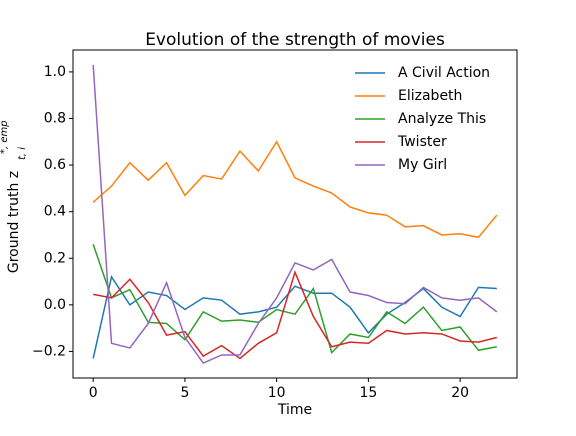 This screenshot has width=576, height=436. What do you see at coordinates (444, 73) in the screenshot?
I see `legend-label: A Civil Action` at bounding box center [444, 73].